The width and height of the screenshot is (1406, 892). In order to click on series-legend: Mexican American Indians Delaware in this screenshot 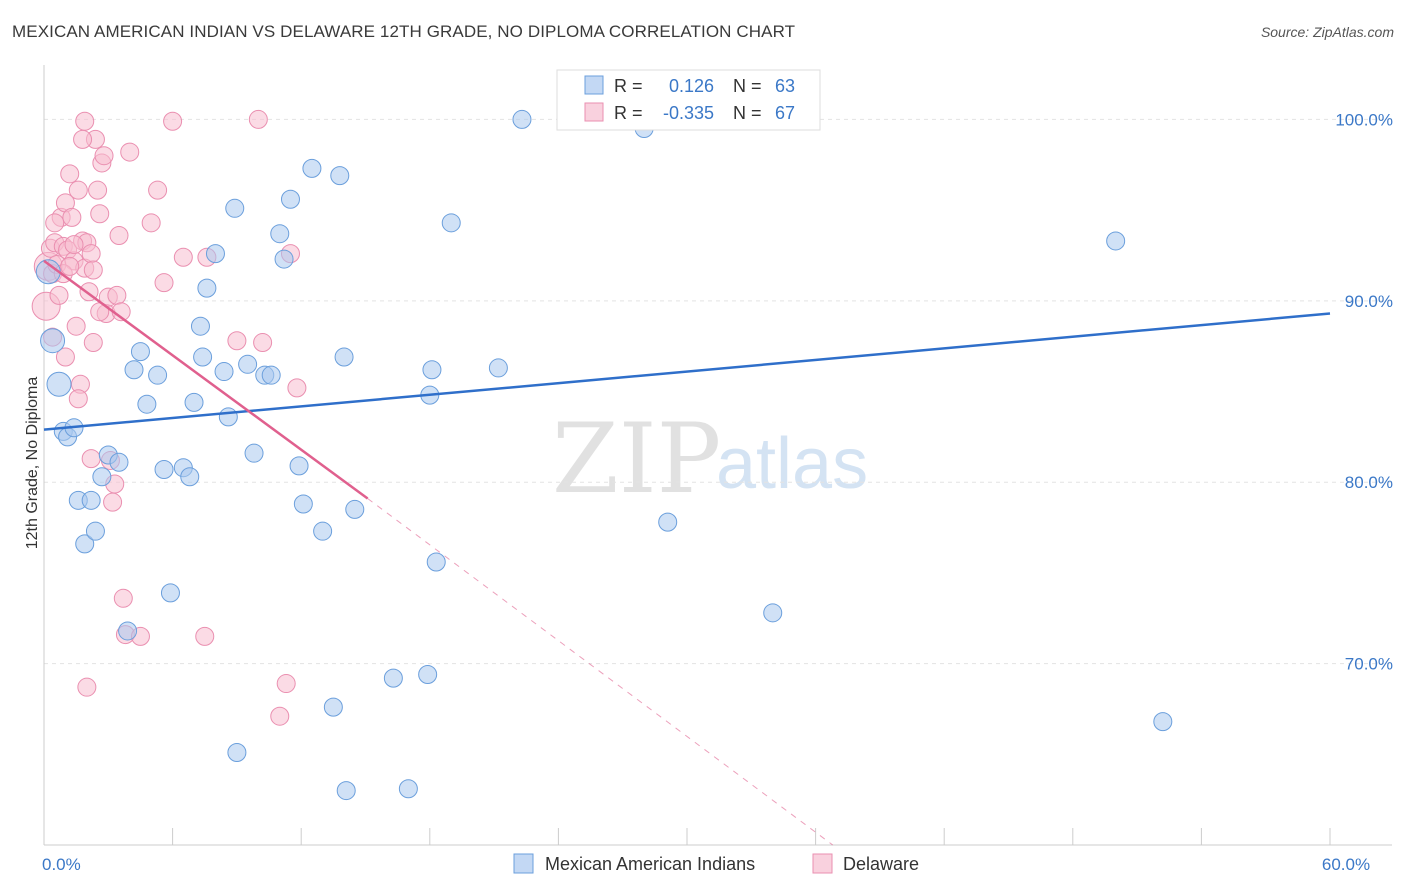, I will do `click(716, 863)`.